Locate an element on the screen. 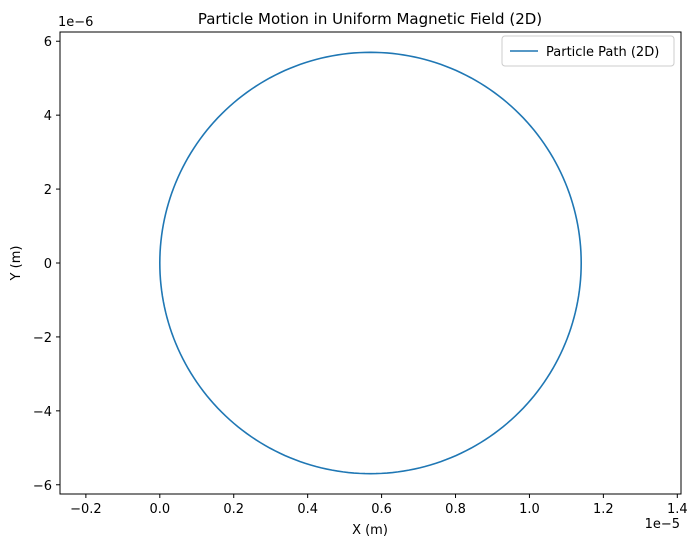  x-axis-title: X (m) is located at coordinates (370, 530).